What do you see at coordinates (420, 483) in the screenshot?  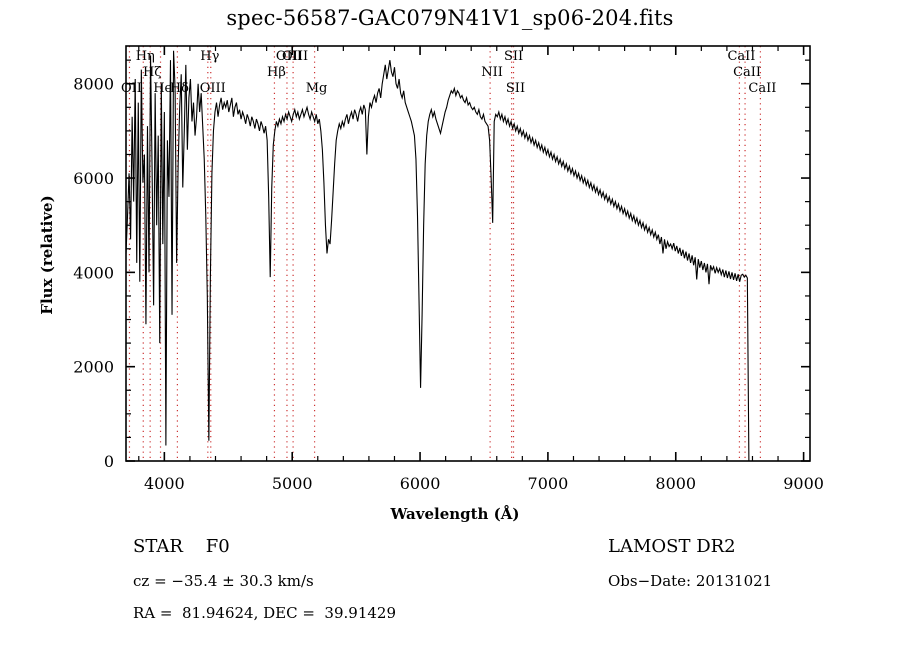 I see `x-tick-label: 6000` at bounding box center [420, 483].